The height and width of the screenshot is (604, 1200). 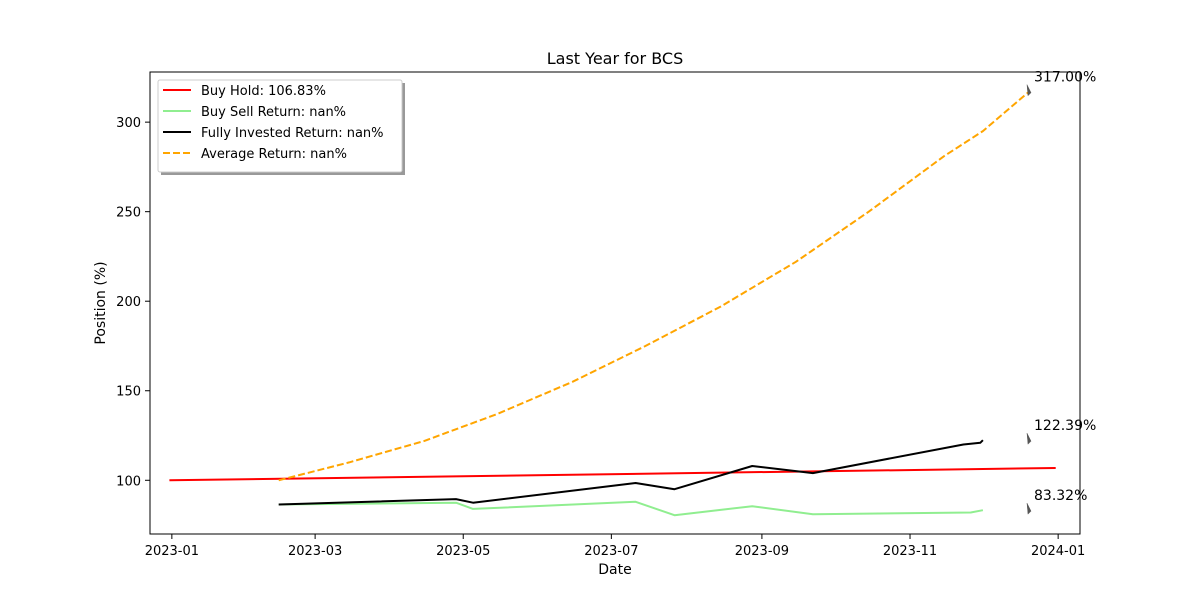 What do you see at coordinates (315, 551) in the screenshot?
I see `x-tick-label-2: 2023-03` at bounding box center [315, 551].